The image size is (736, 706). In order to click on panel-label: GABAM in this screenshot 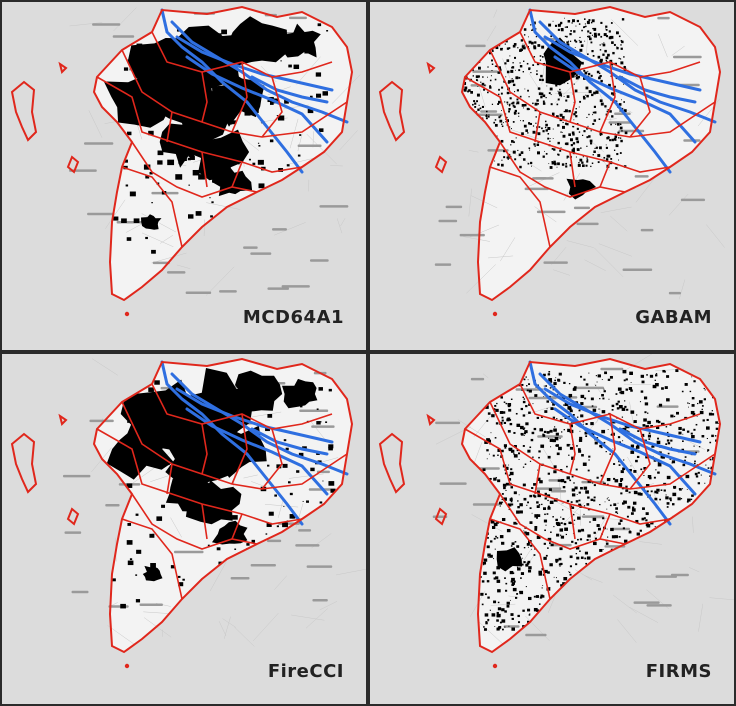, I will do `click(673, 317)`.